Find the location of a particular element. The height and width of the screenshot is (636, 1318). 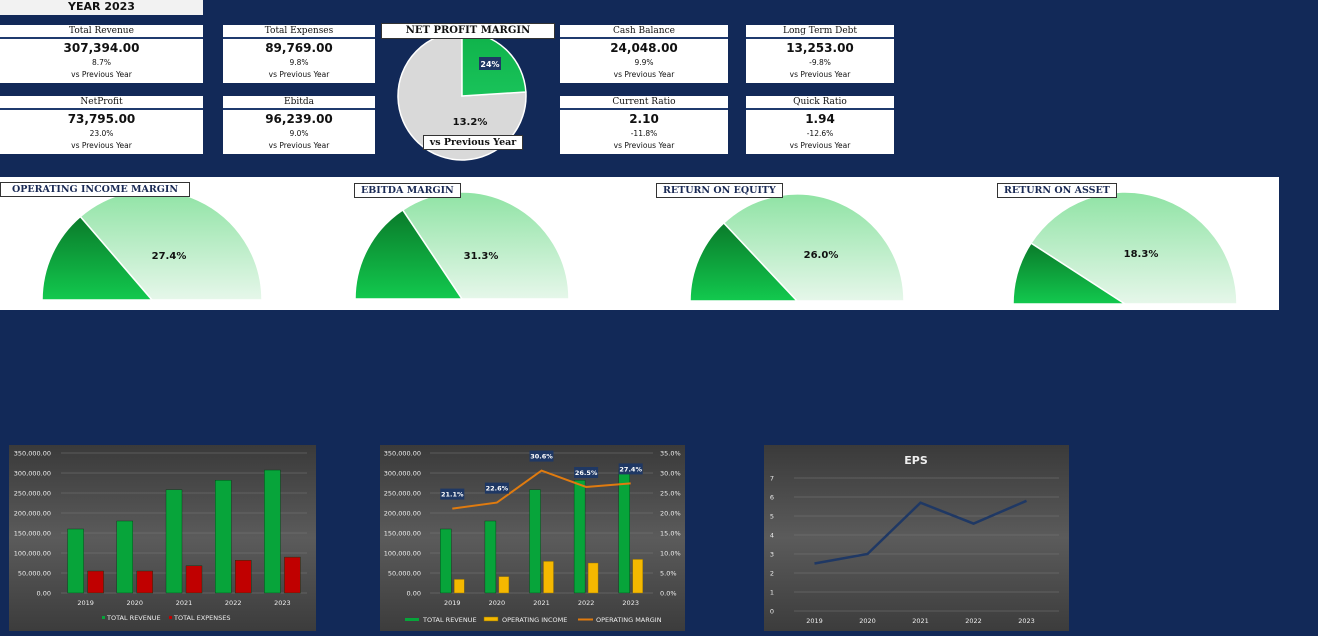

kpi-title: Total Expenses is located at coordinates (299, 32).